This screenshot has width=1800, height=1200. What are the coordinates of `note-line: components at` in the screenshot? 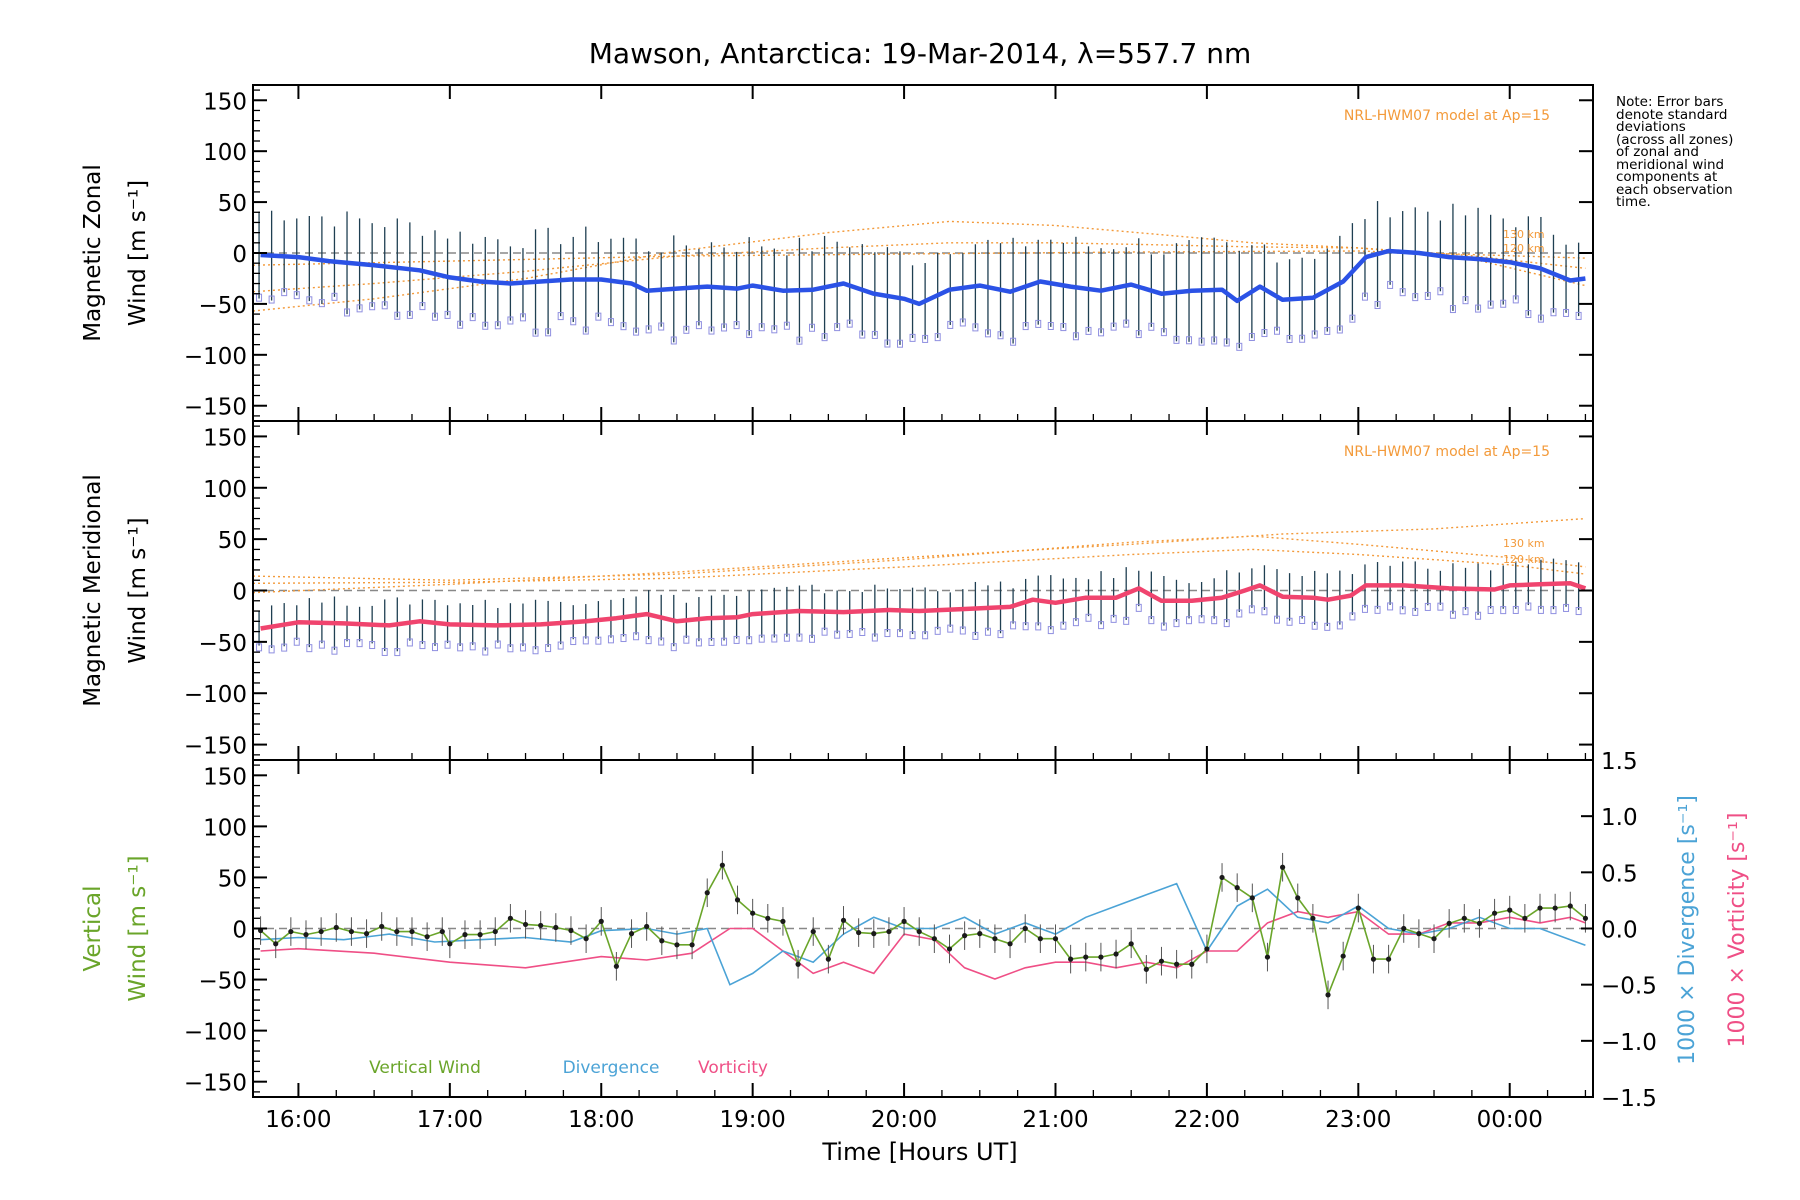 It's located at (1667, 177).